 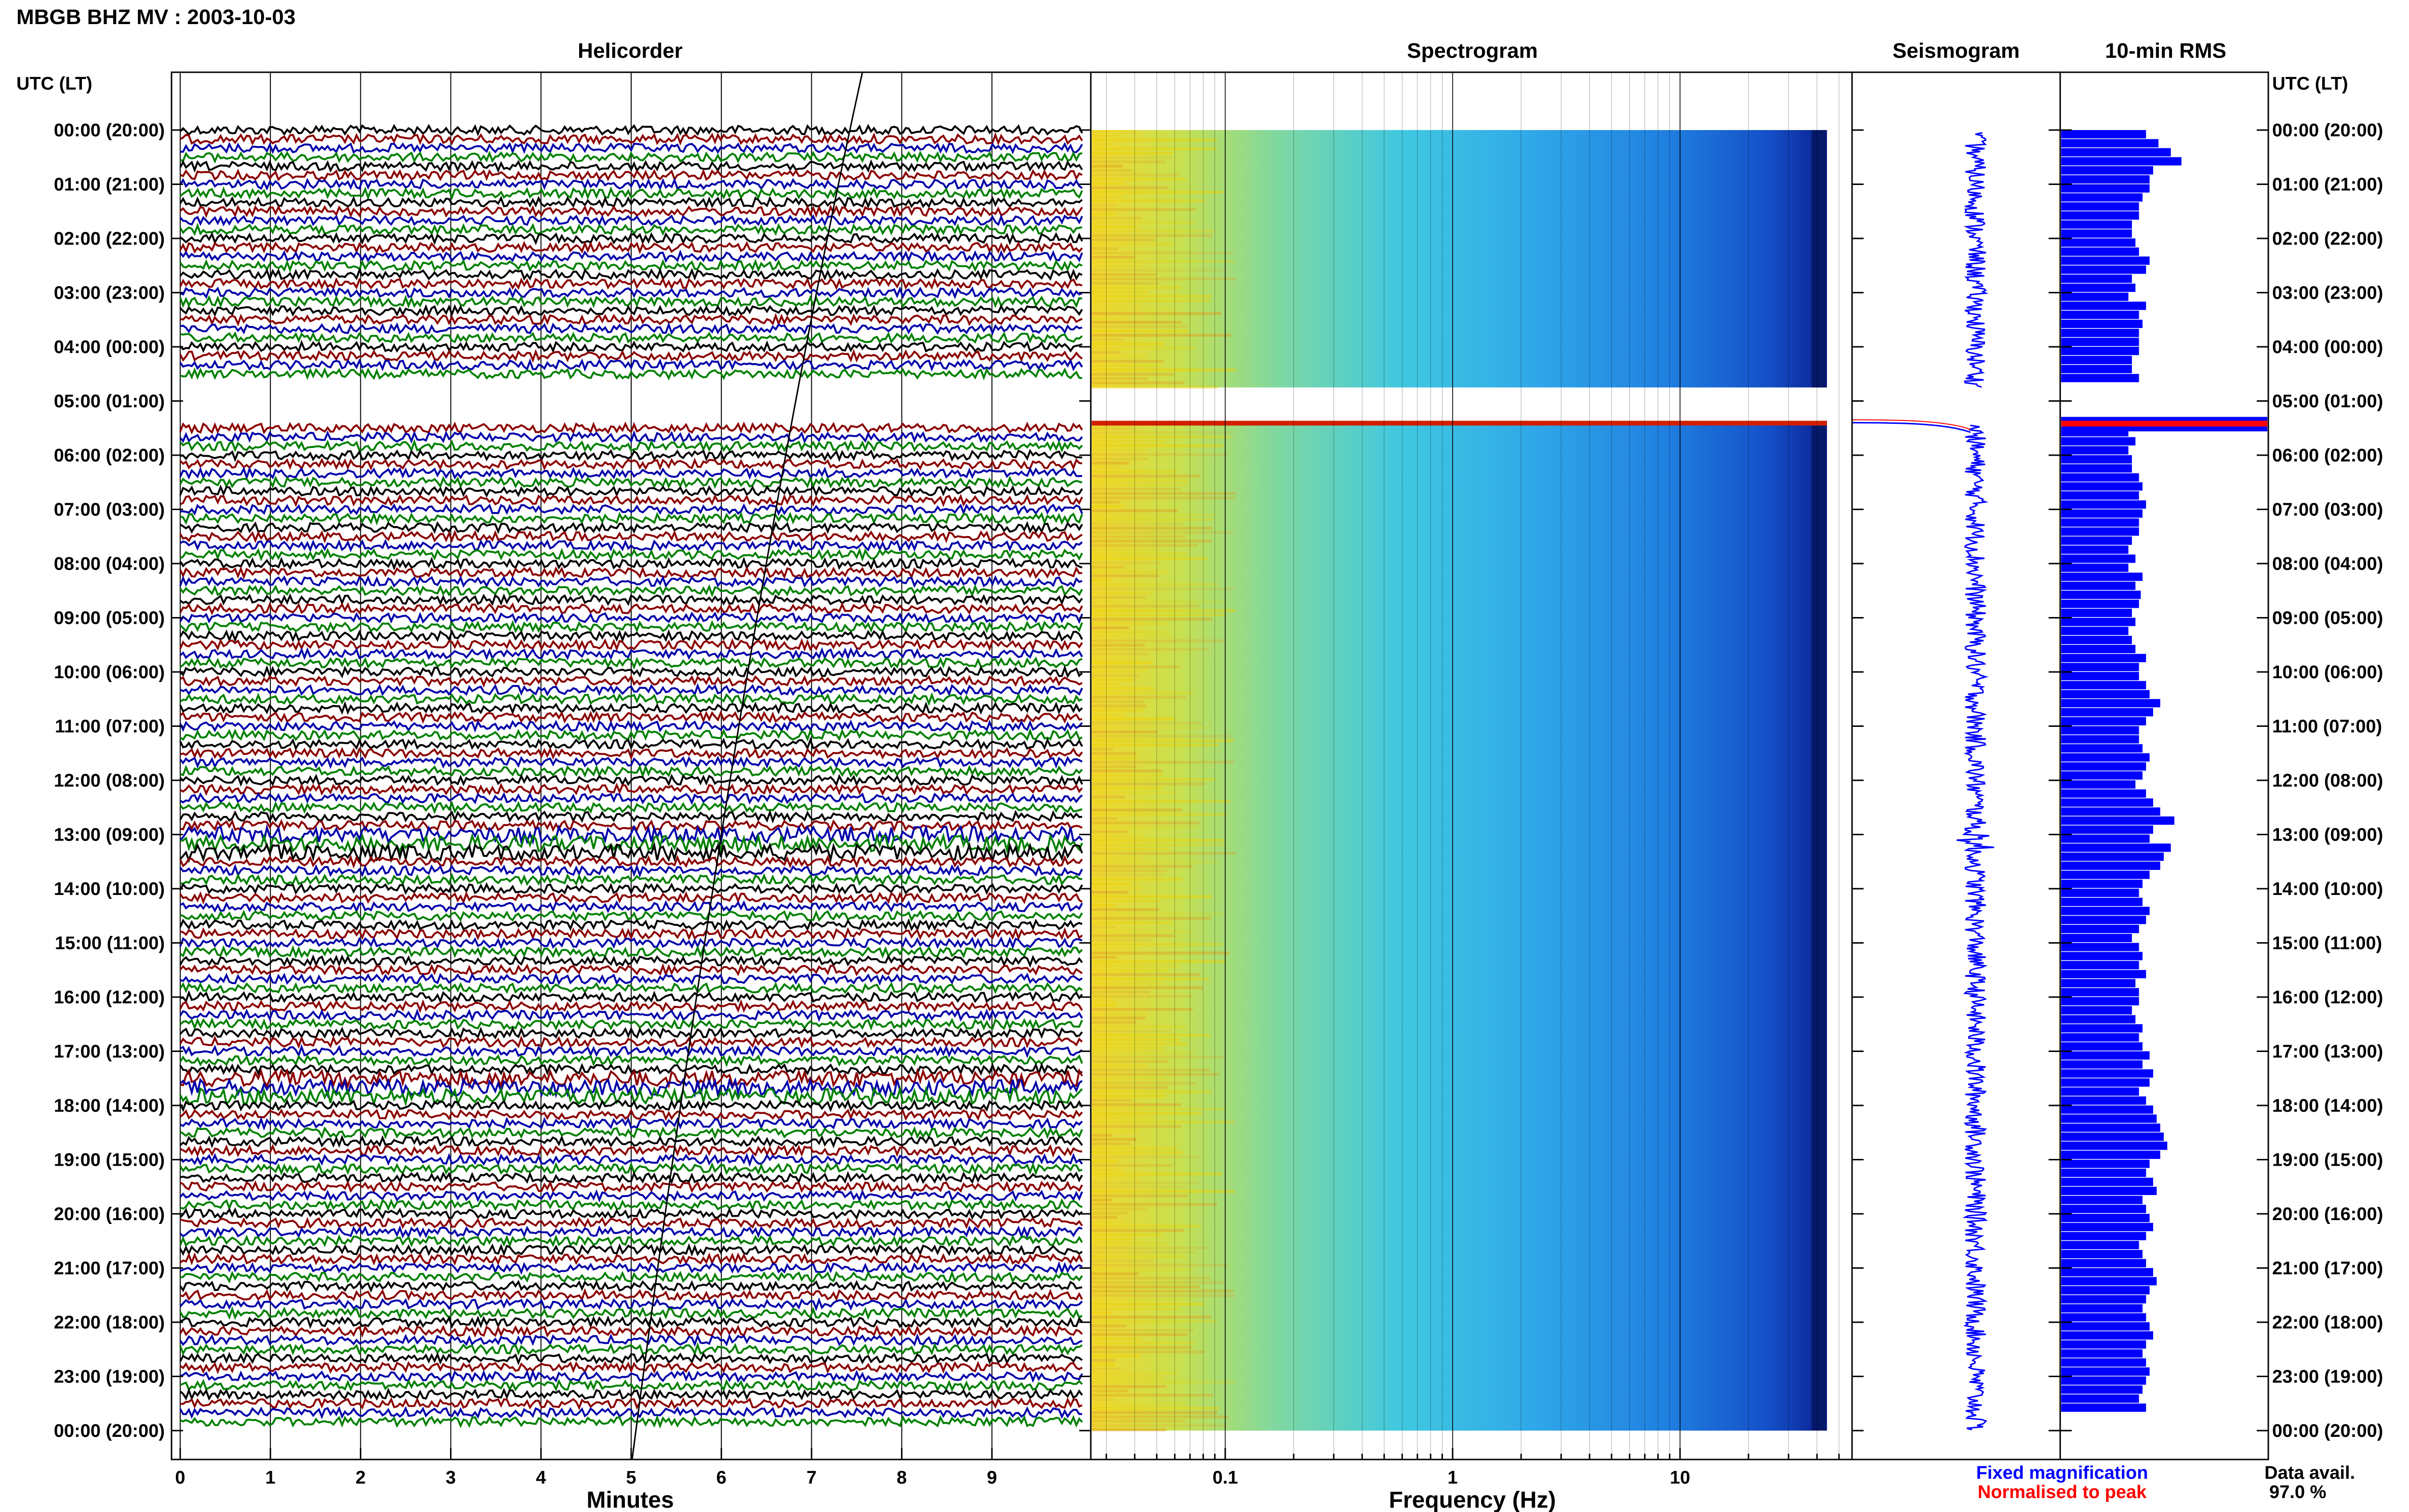 What do you see at coordinates (109, 1323) in the screenshot?
I see `time-label-left: 22:00 (18:00)` at bounding box center [109, 1323].